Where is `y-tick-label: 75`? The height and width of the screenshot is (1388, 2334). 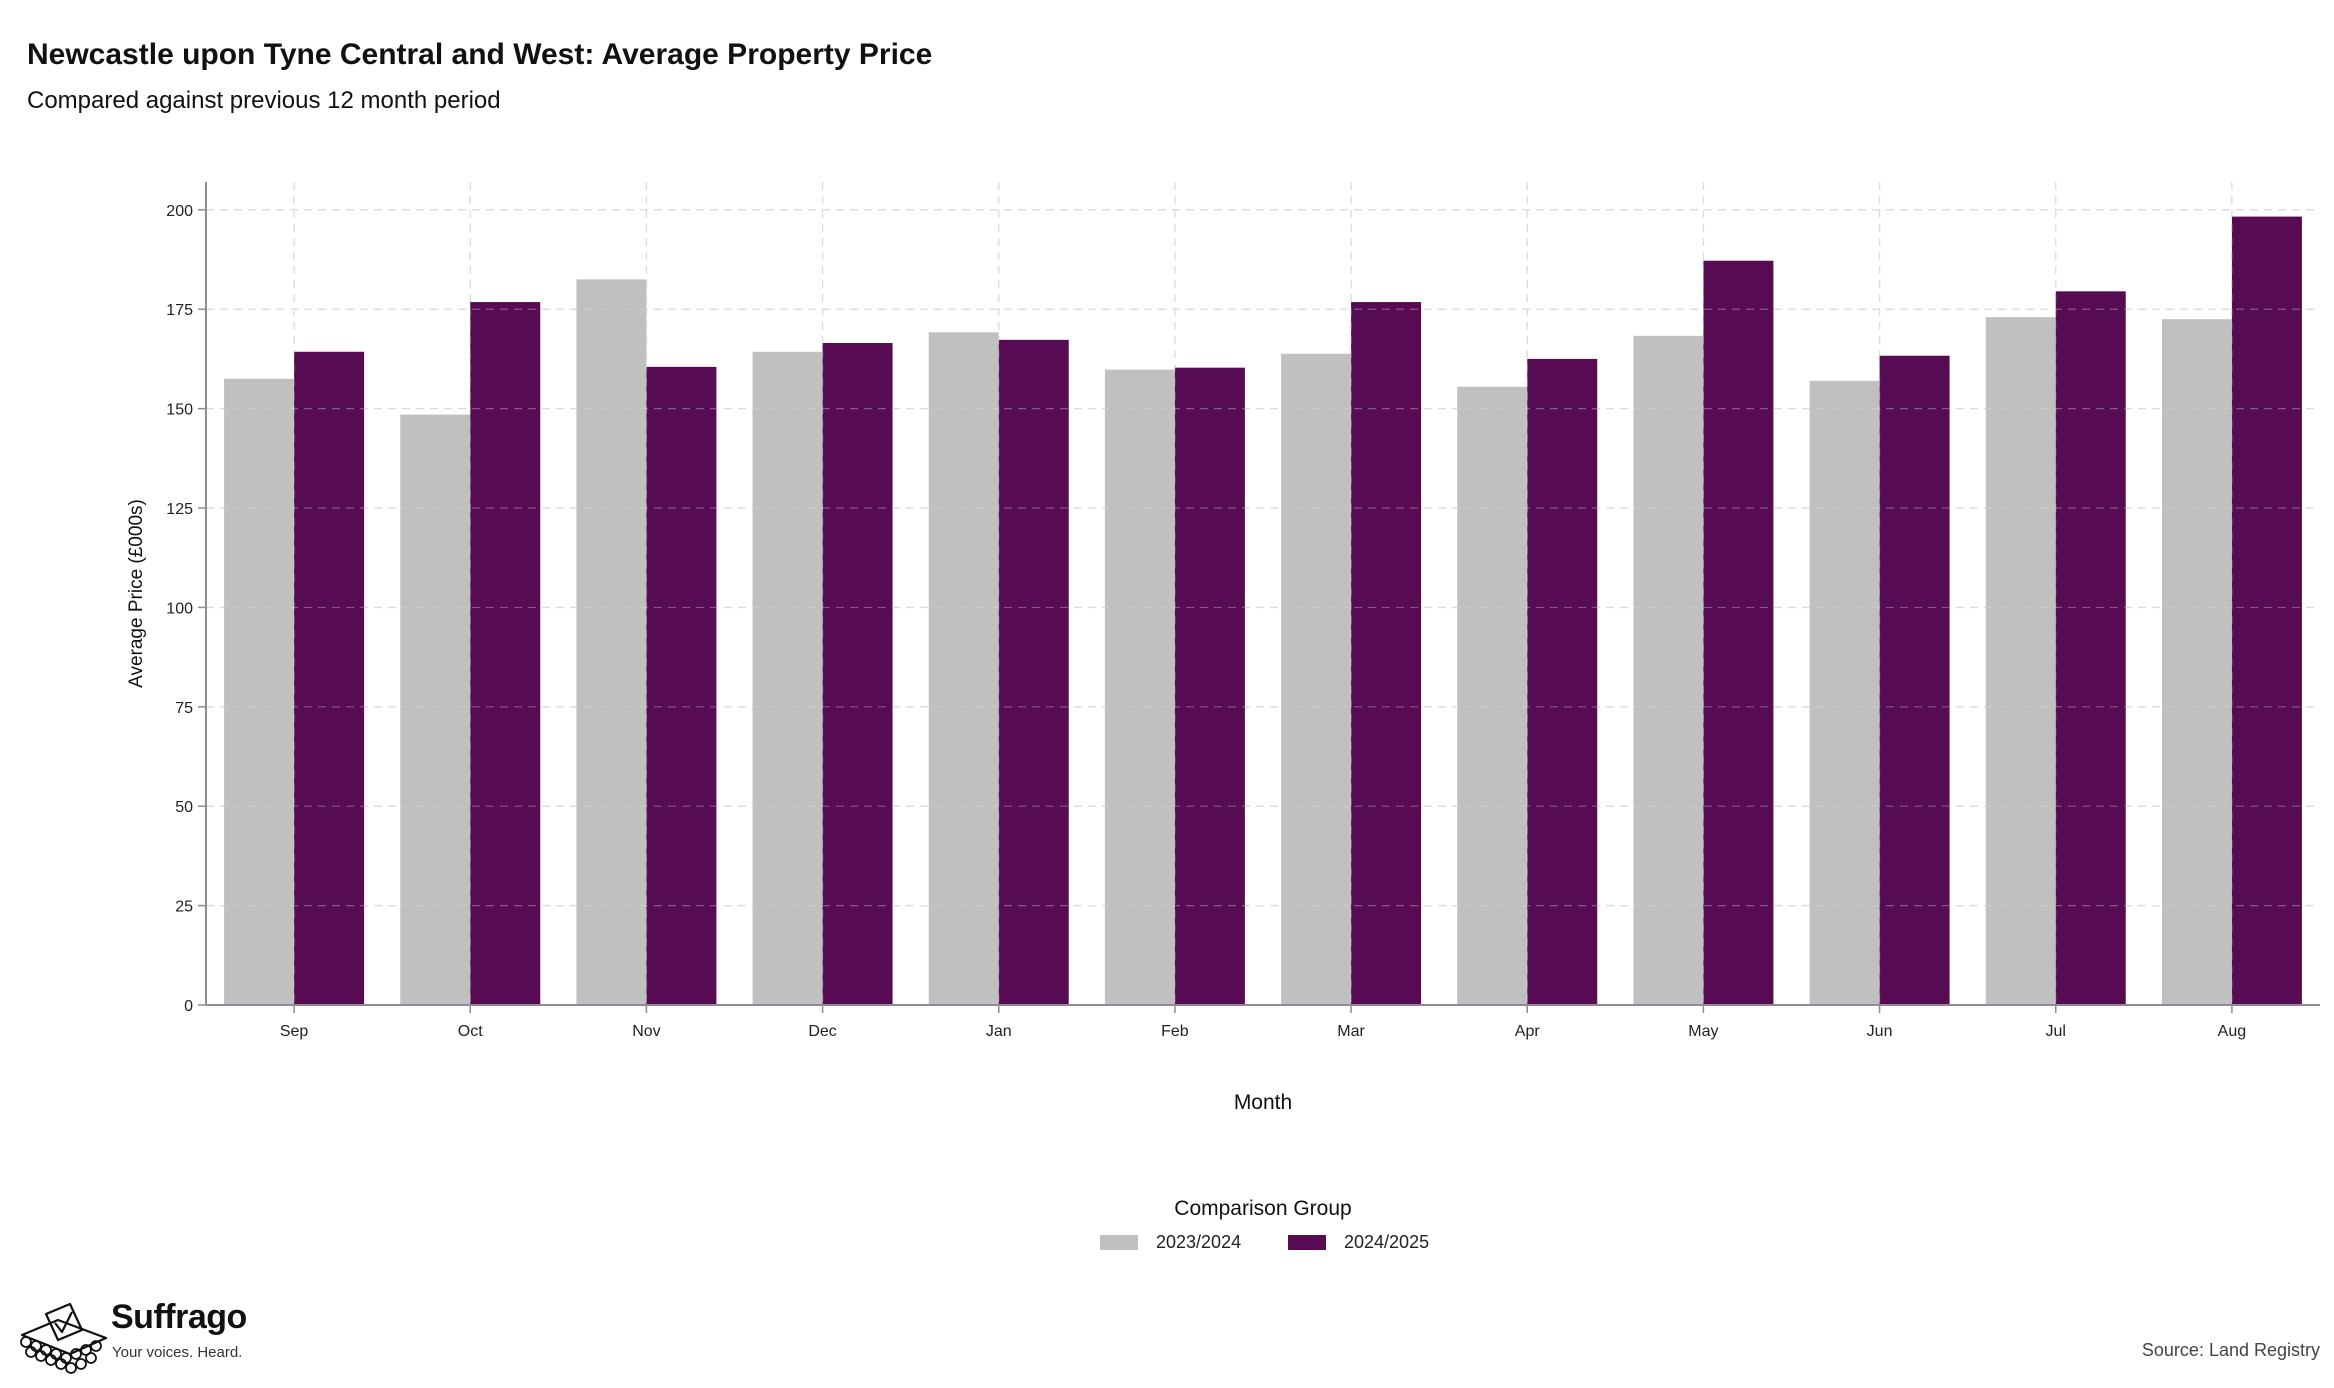
y-tick-label: 75 is located at coordinates (184, 708).